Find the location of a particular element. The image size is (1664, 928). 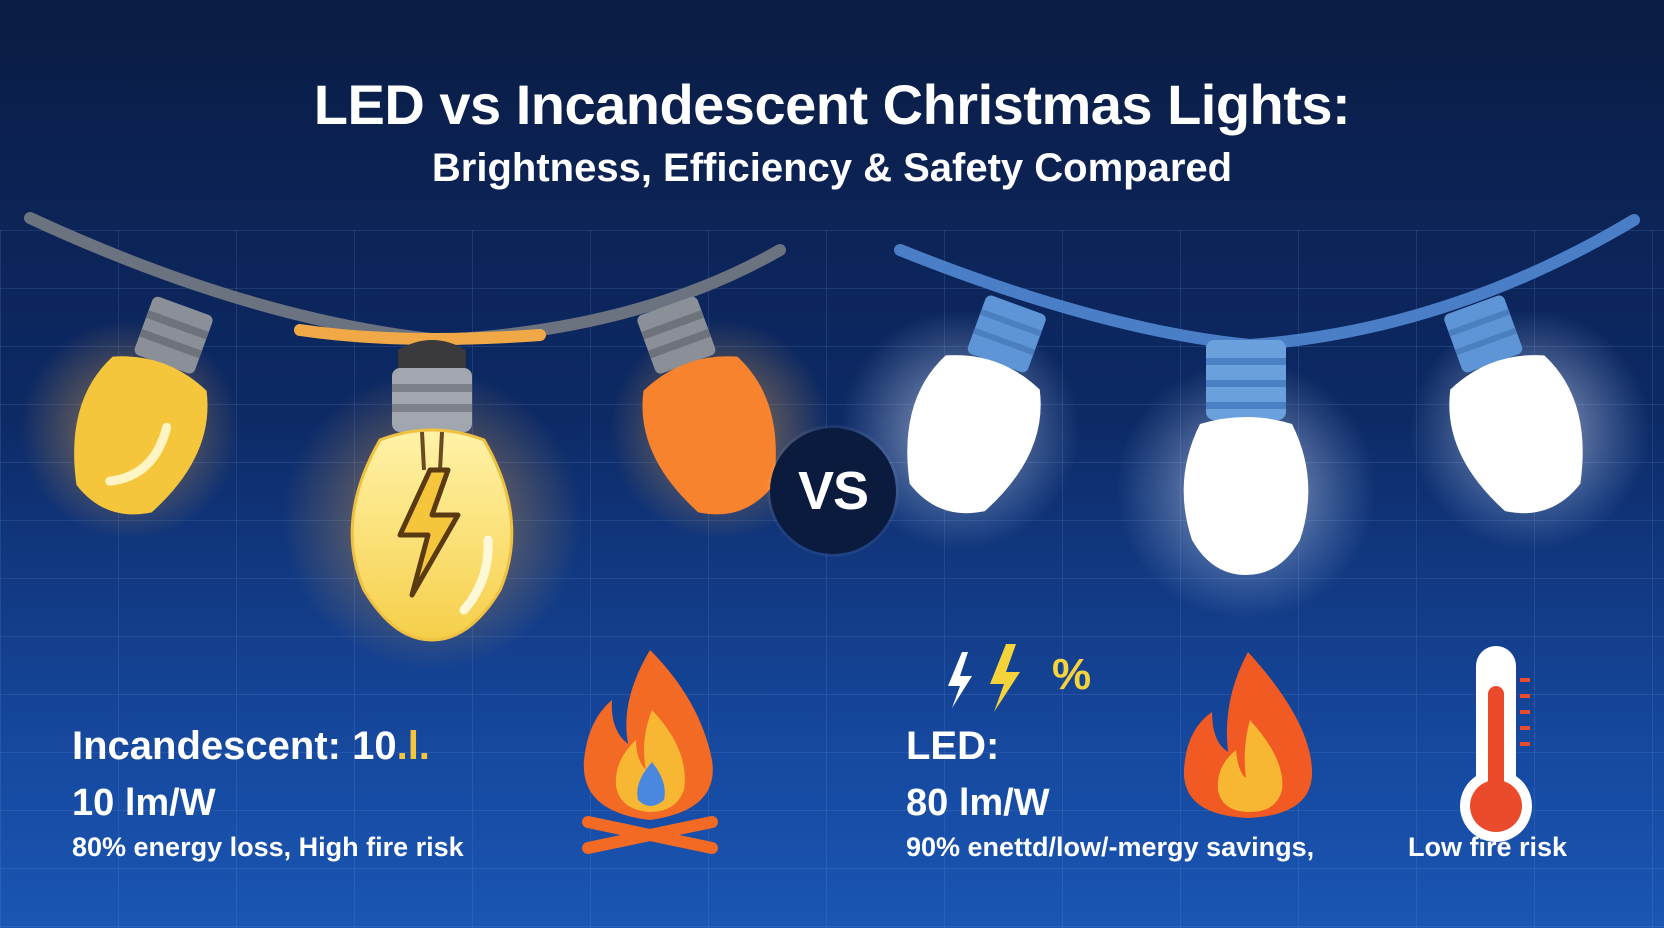

incandescent-label: Incandescent: 10.l. is located at coordinates (251, 746).